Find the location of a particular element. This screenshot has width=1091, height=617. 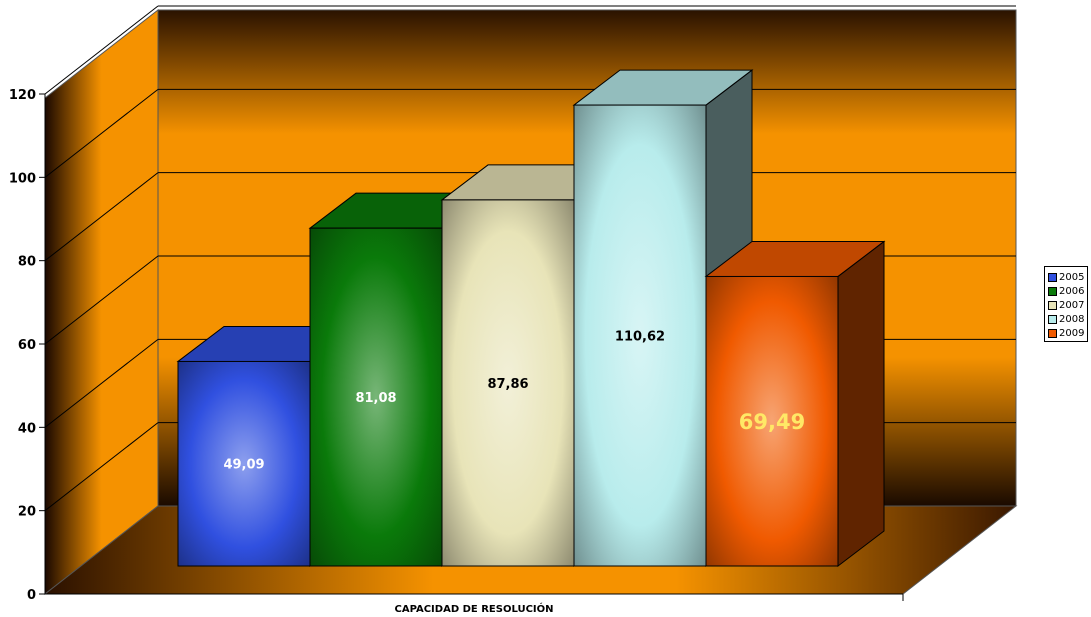

legend-item-2005: 2005 is located at coordinates (1067, 277).